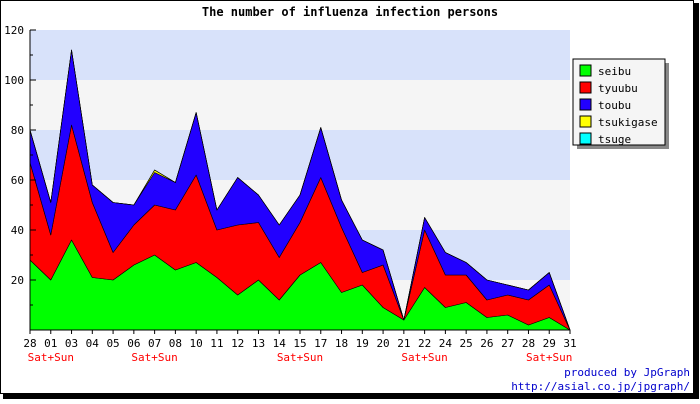 Image resolution: width=700 pixels, height=404 pixels. What do you see at coordinates (112, 343) in the screenshot?
I see `x-tick-label: 05` at bounding box center [112, 343].